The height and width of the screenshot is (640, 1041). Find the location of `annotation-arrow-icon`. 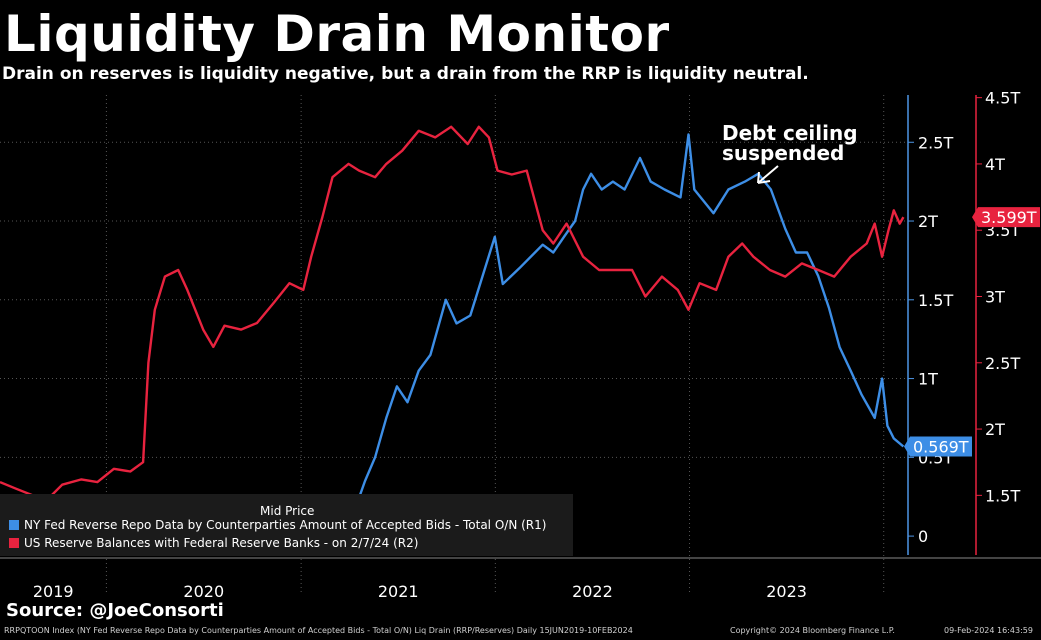

annotation-arrow-icon is located at coordinates (768, 174).